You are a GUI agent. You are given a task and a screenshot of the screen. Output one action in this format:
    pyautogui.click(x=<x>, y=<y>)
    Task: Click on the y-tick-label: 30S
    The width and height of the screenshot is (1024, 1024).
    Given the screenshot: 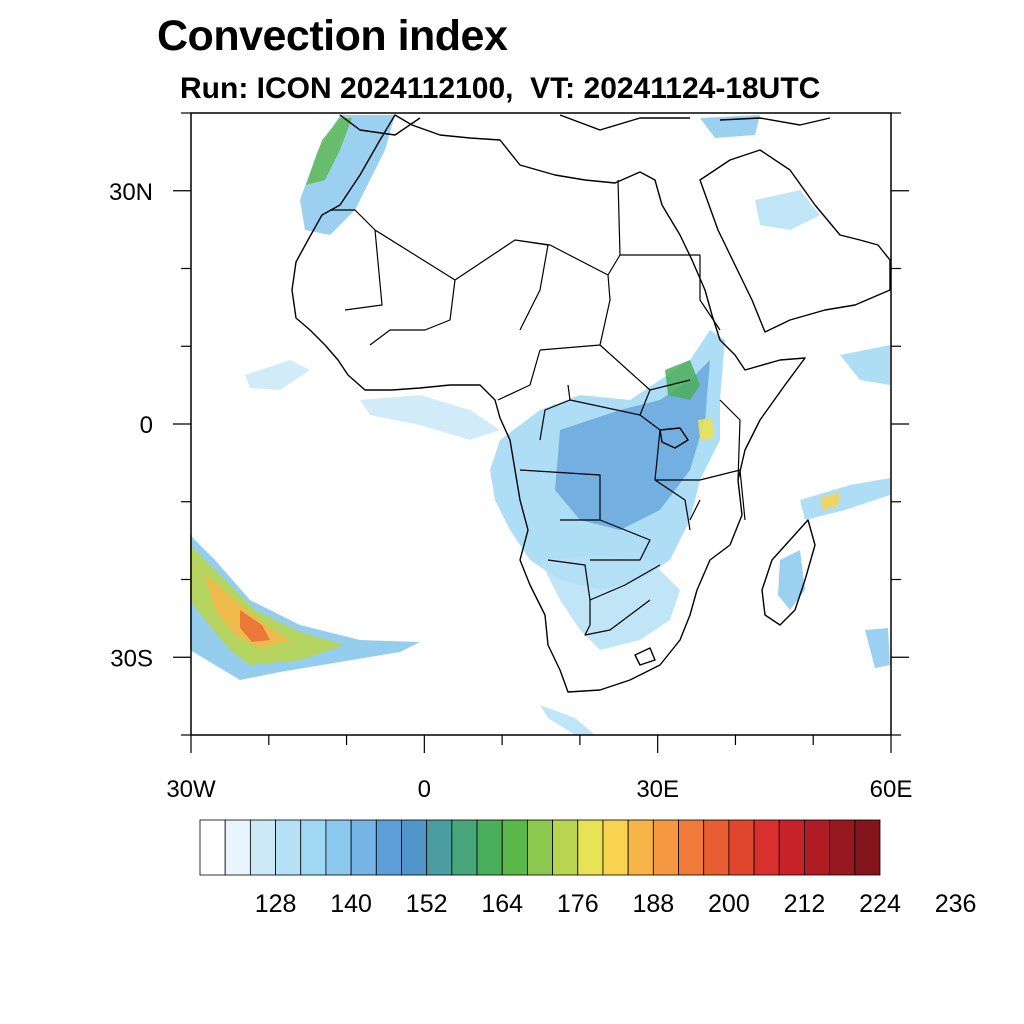 What is the action you would take?
    pyautogui.click(x=131, y=658)
    